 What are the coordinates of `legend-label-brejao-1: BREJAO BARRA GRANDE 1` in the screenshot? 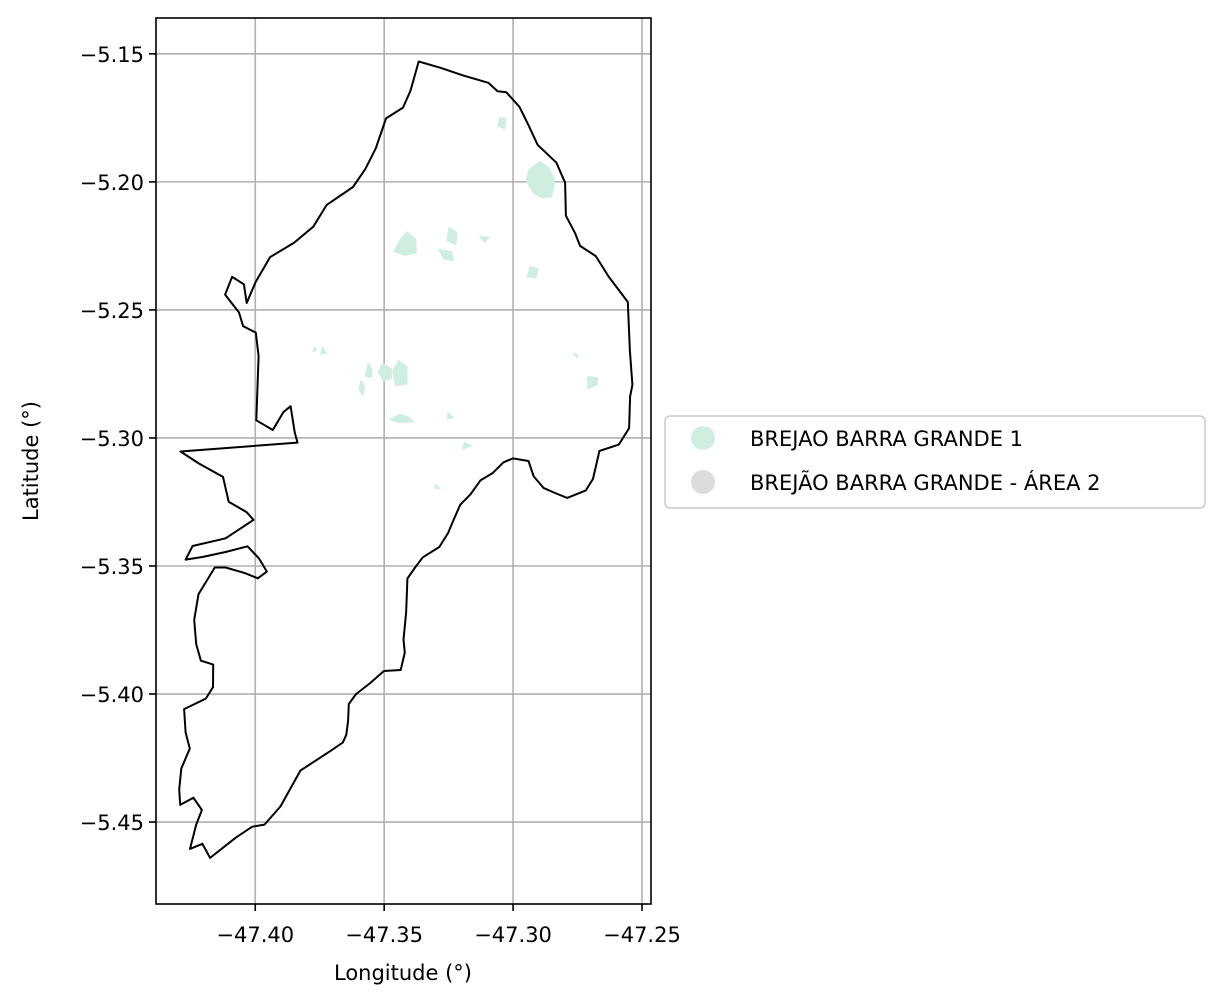 It's located at (886, 439).